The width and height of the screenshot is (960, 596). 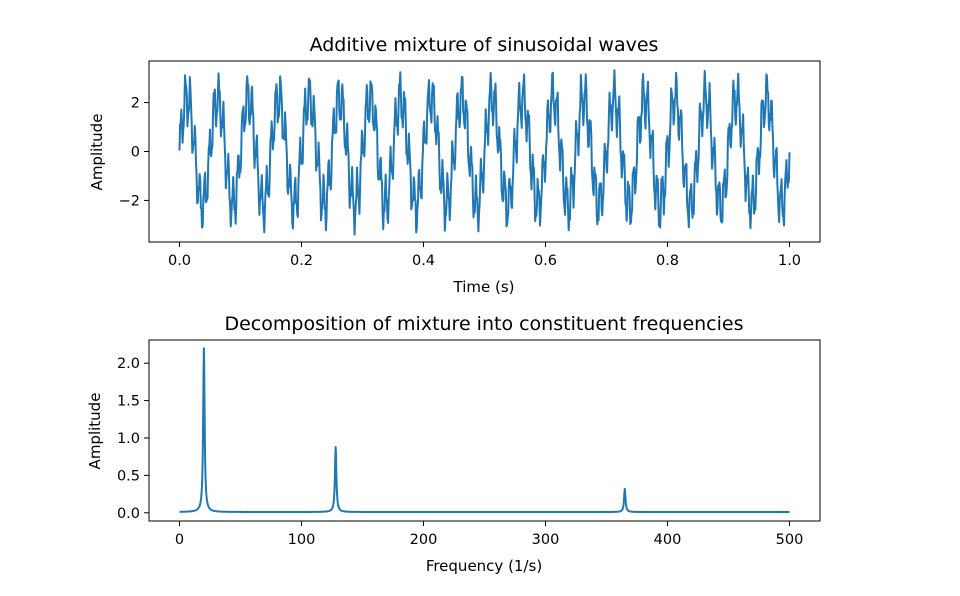 What do you see at coordinates (424, 540) in the screenshot?
I see `x-tick-label: 200` at bounding box center [424, 540].